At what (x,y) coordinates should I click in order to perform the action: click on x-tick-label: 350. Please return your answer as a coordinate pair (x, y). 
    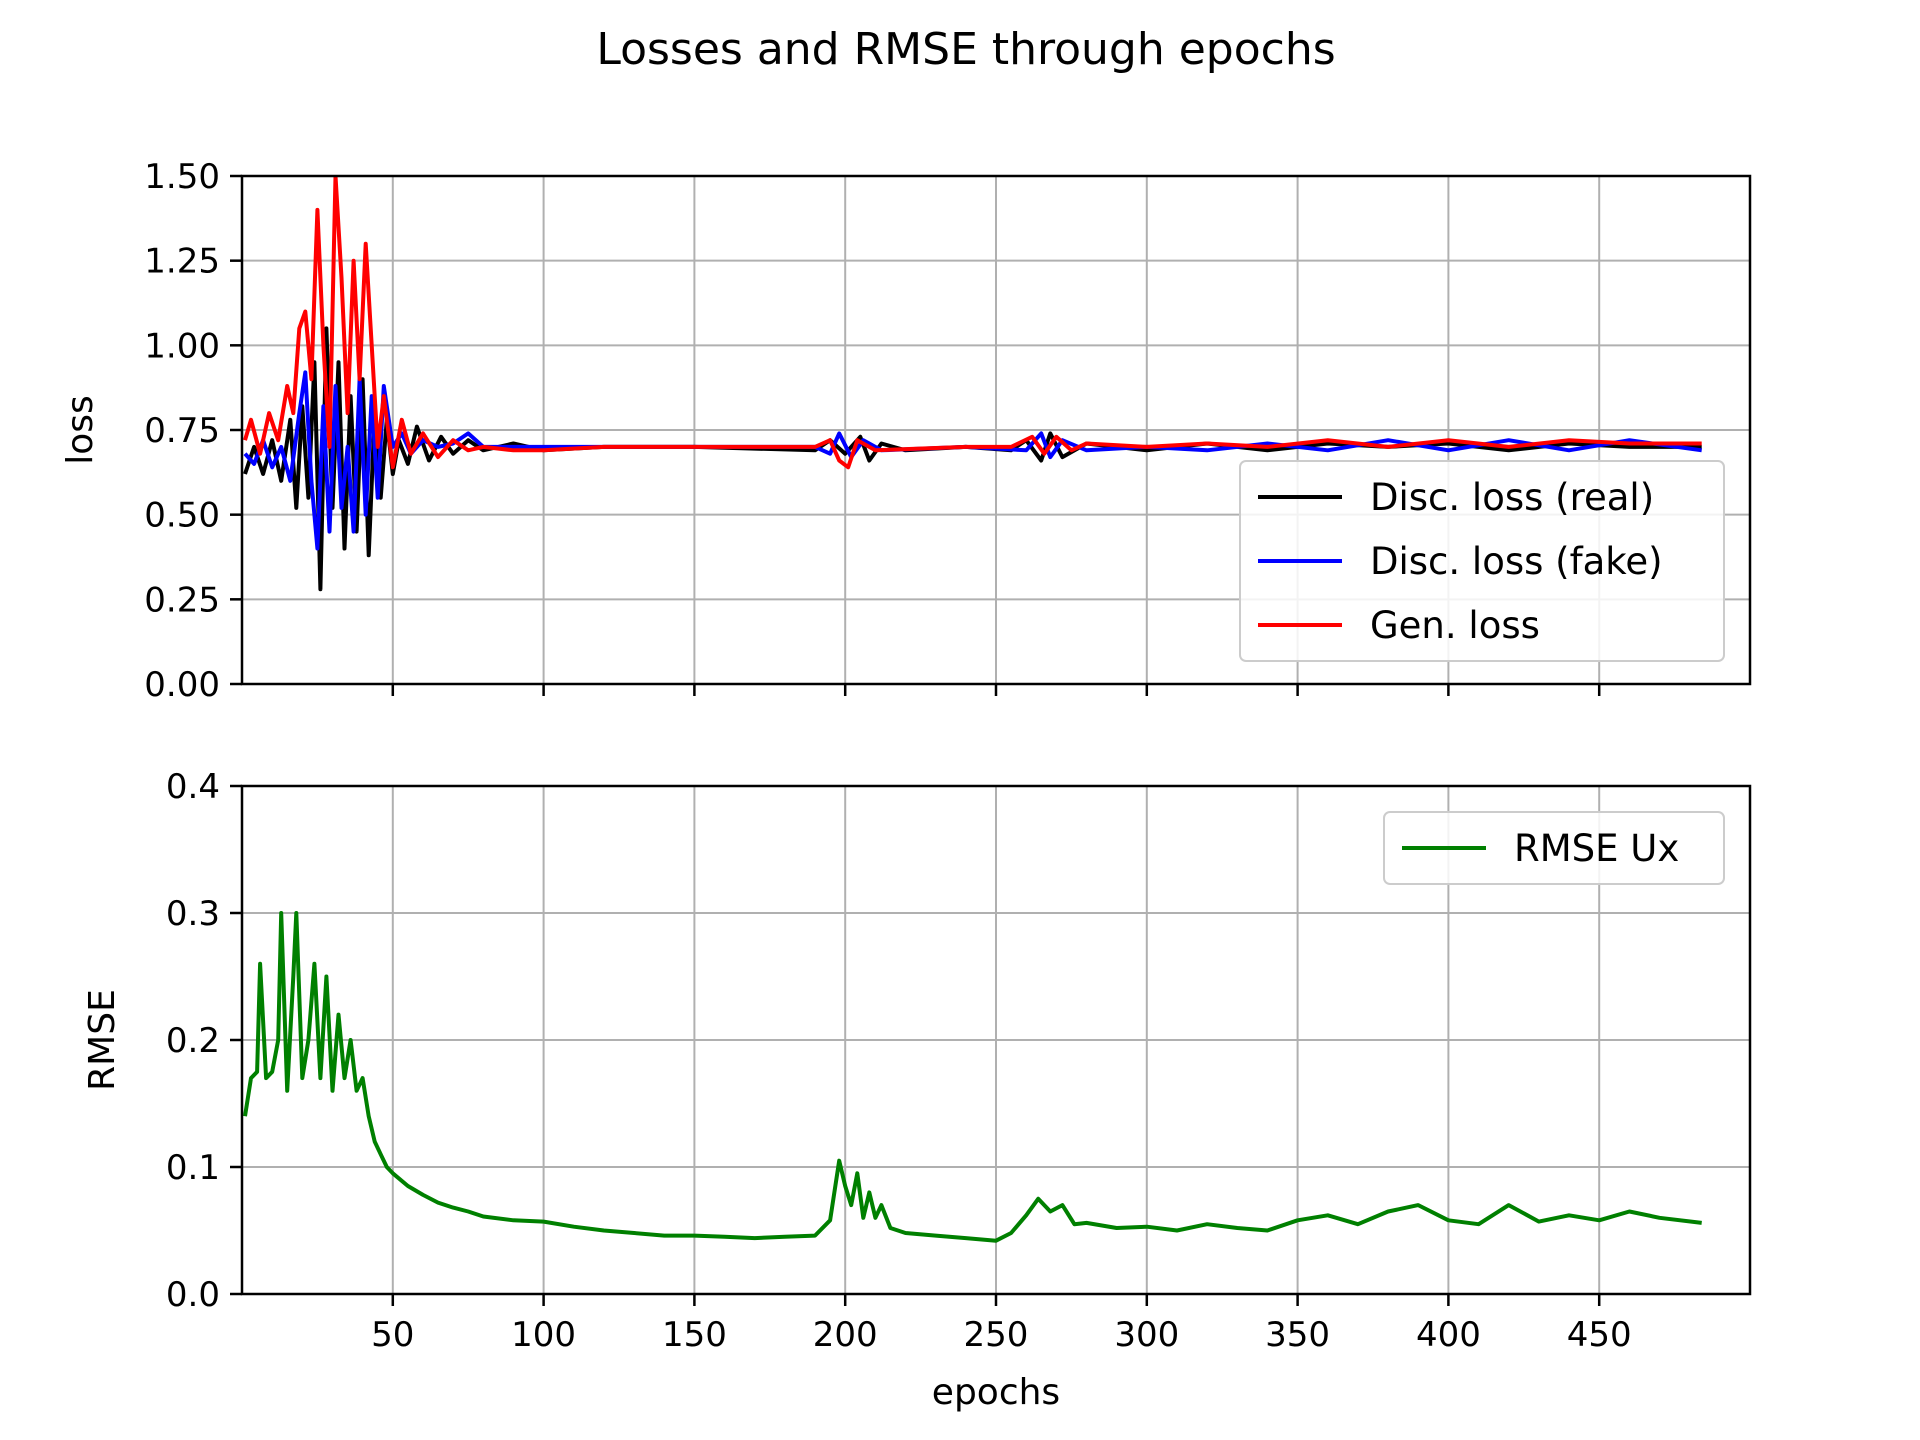
    Looking at the image, I should click on (1297, 1335).